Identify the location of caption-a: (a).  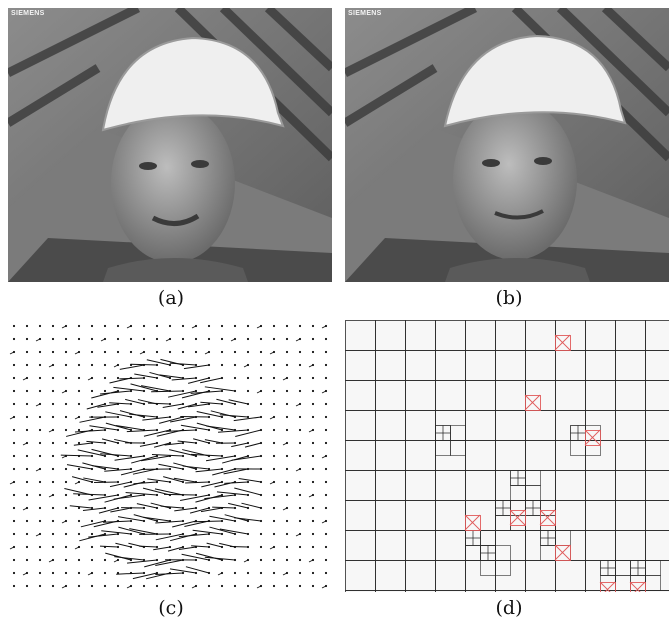
(171, 298).